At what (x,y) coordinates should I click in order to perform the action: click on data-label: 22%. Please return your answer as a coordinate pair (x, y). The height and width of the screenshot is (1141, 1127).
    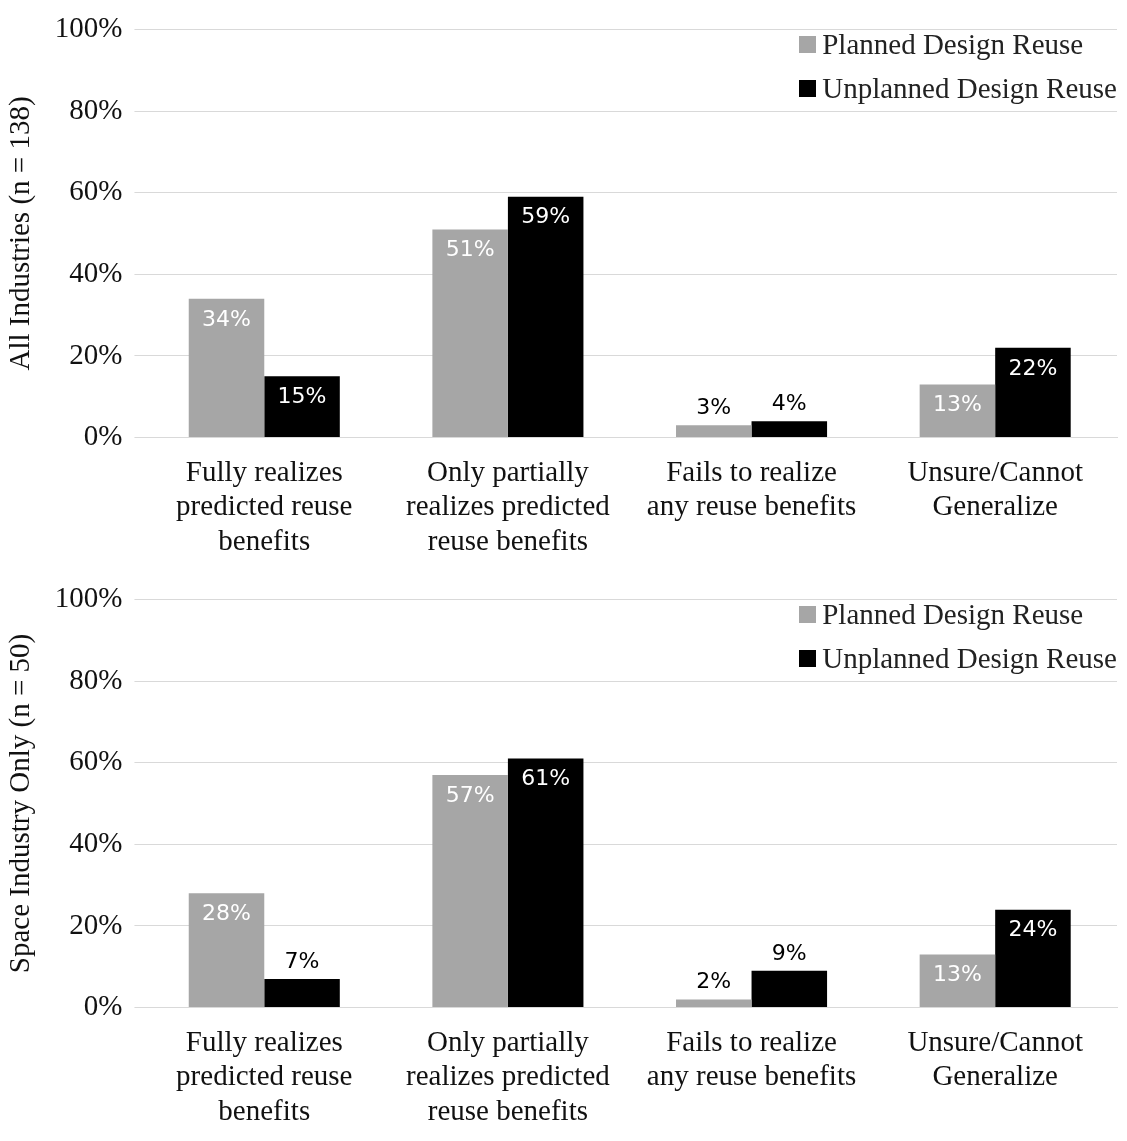
    Looking at the image, I should click on (1033, 367).